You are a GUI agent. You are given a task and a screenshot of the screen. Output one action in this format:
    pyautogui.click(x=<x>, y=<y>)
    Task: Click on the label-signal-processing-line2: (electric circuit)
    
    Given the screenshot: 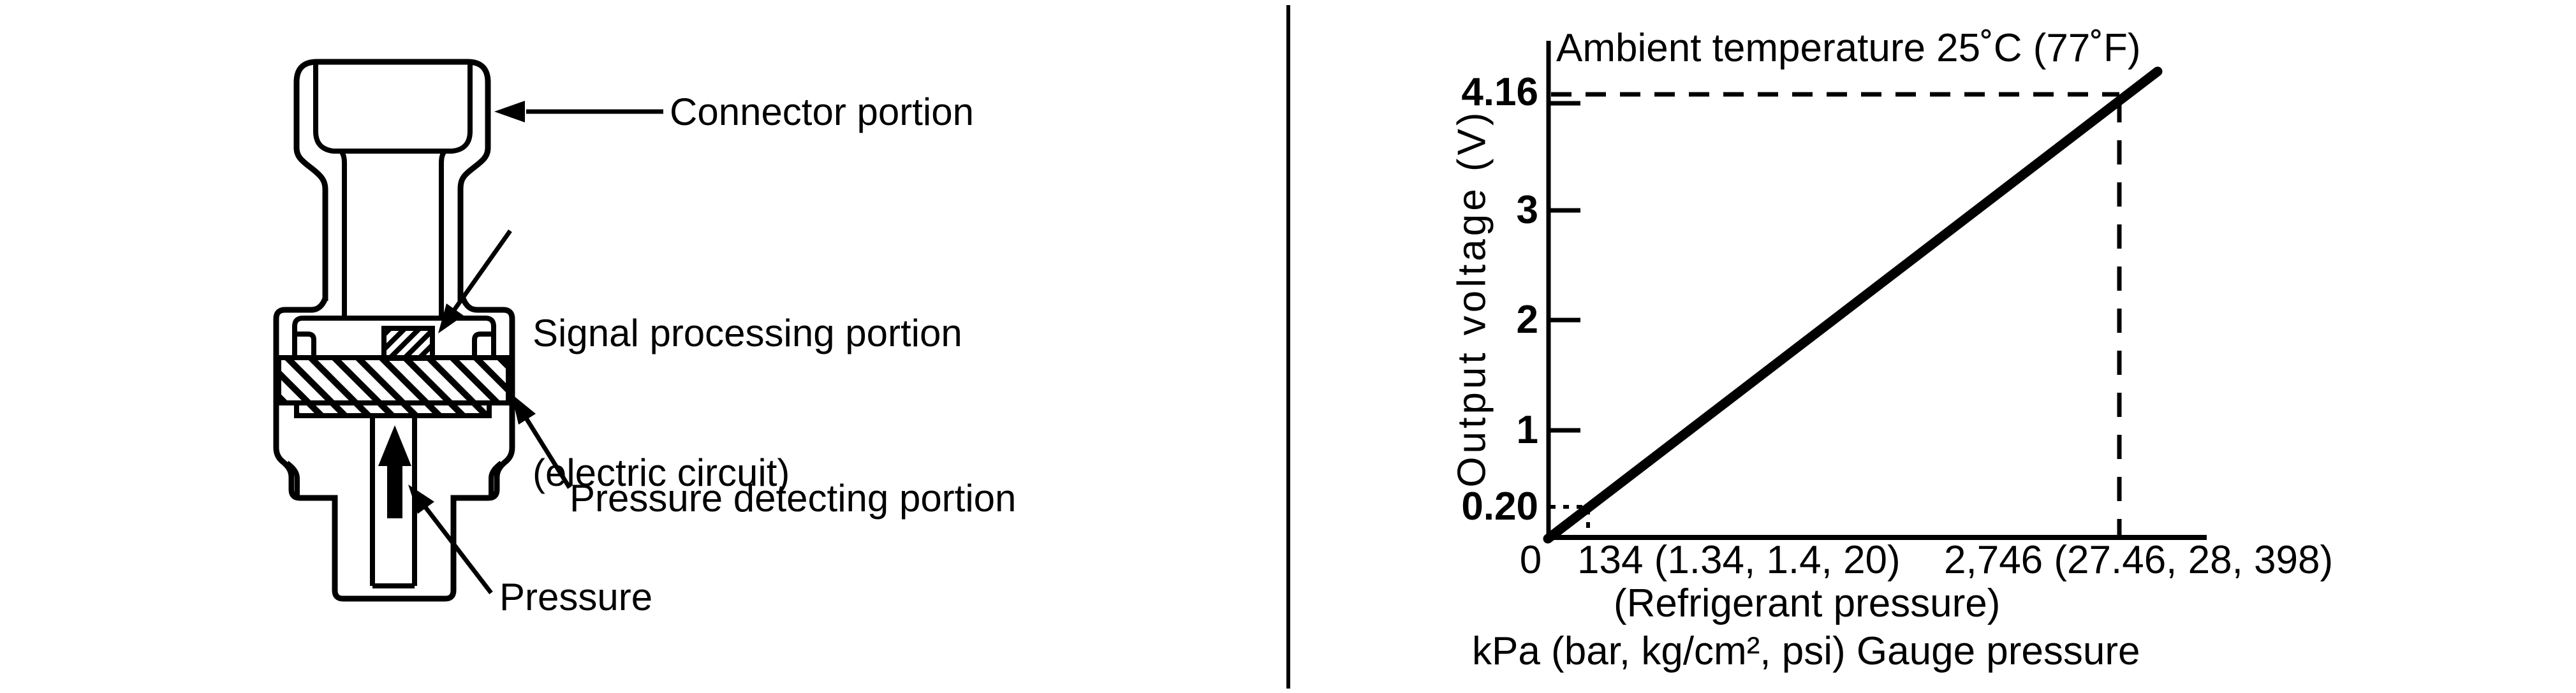 What is the action you would take?
    pyautogui.click(x=661, y=472)
    